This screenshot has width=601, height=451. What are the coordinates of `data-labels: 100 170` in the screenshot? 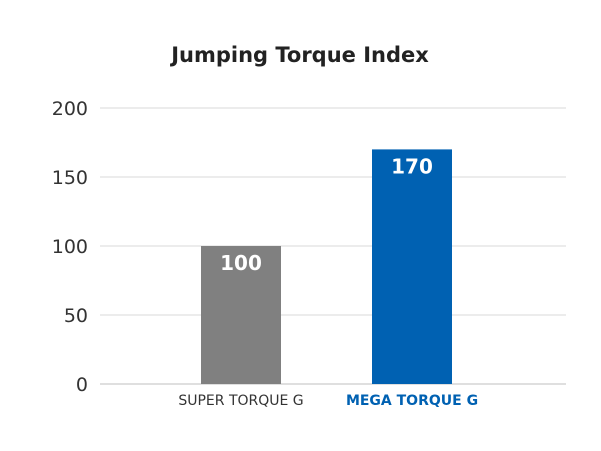 It's located at (326, 214).